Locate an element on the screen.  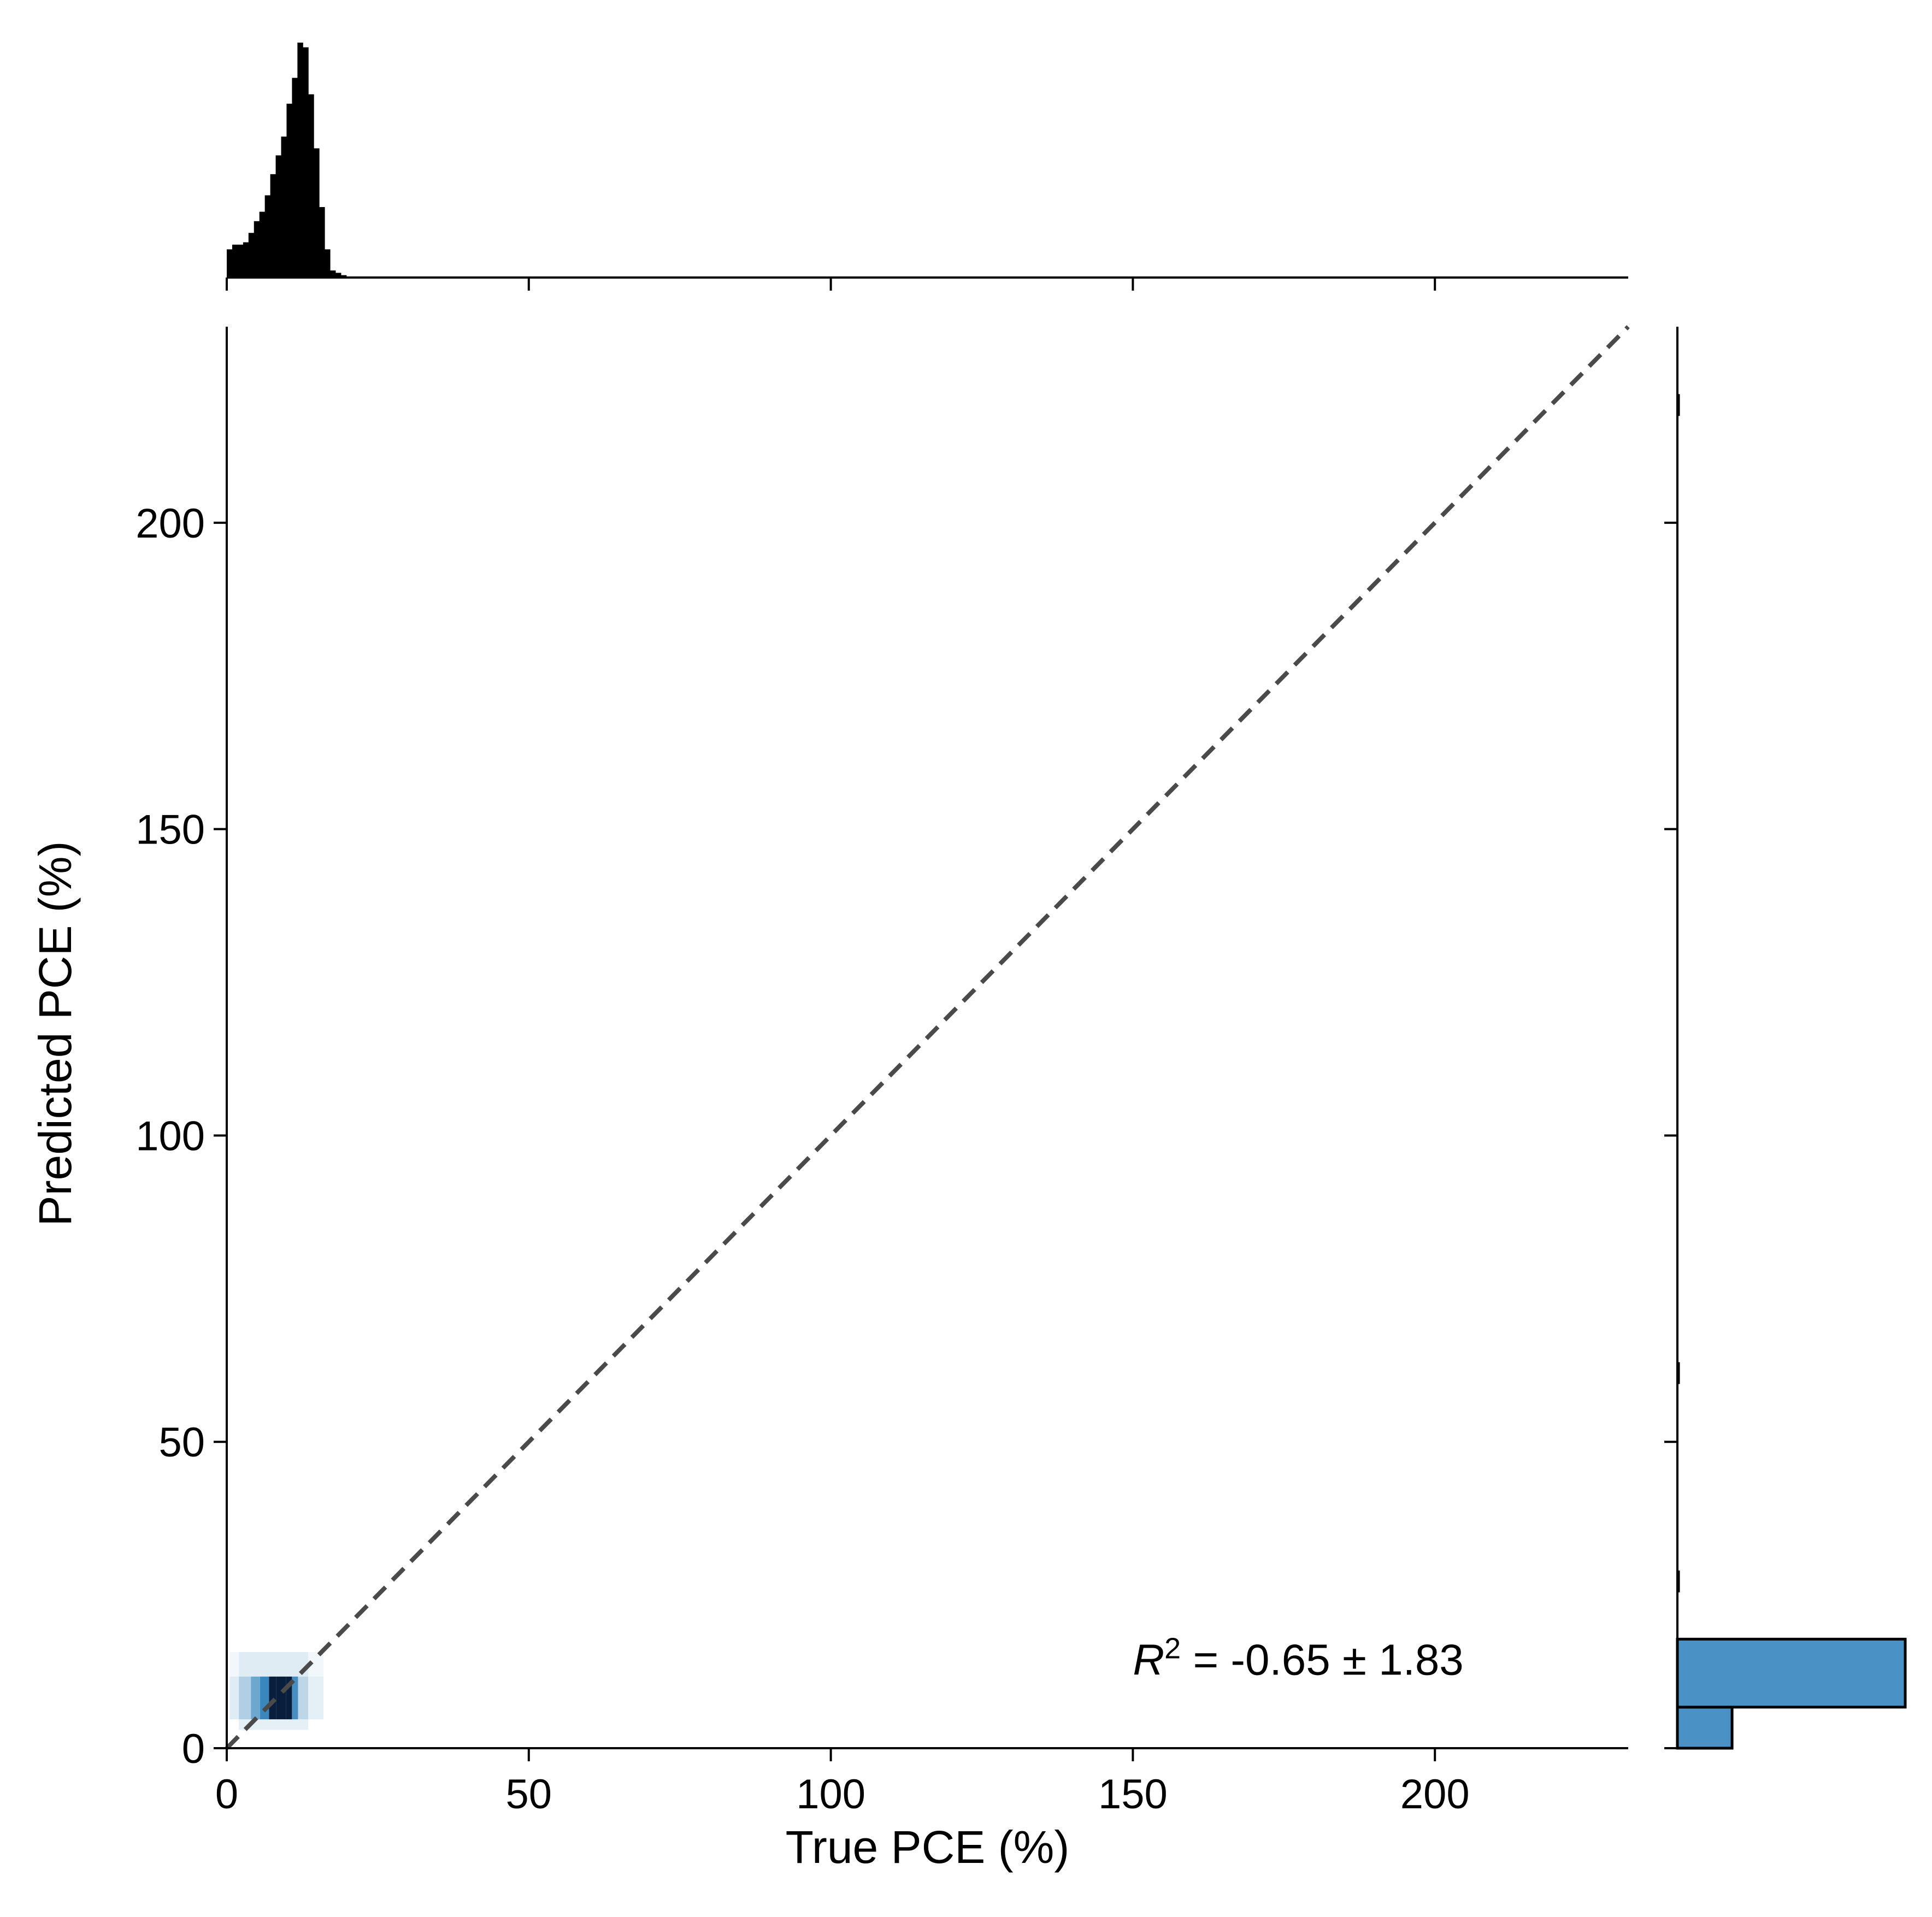
r-squared-annotation: R2 = -0.65 ± 1.83 is located at coordinates (1298, 1658).